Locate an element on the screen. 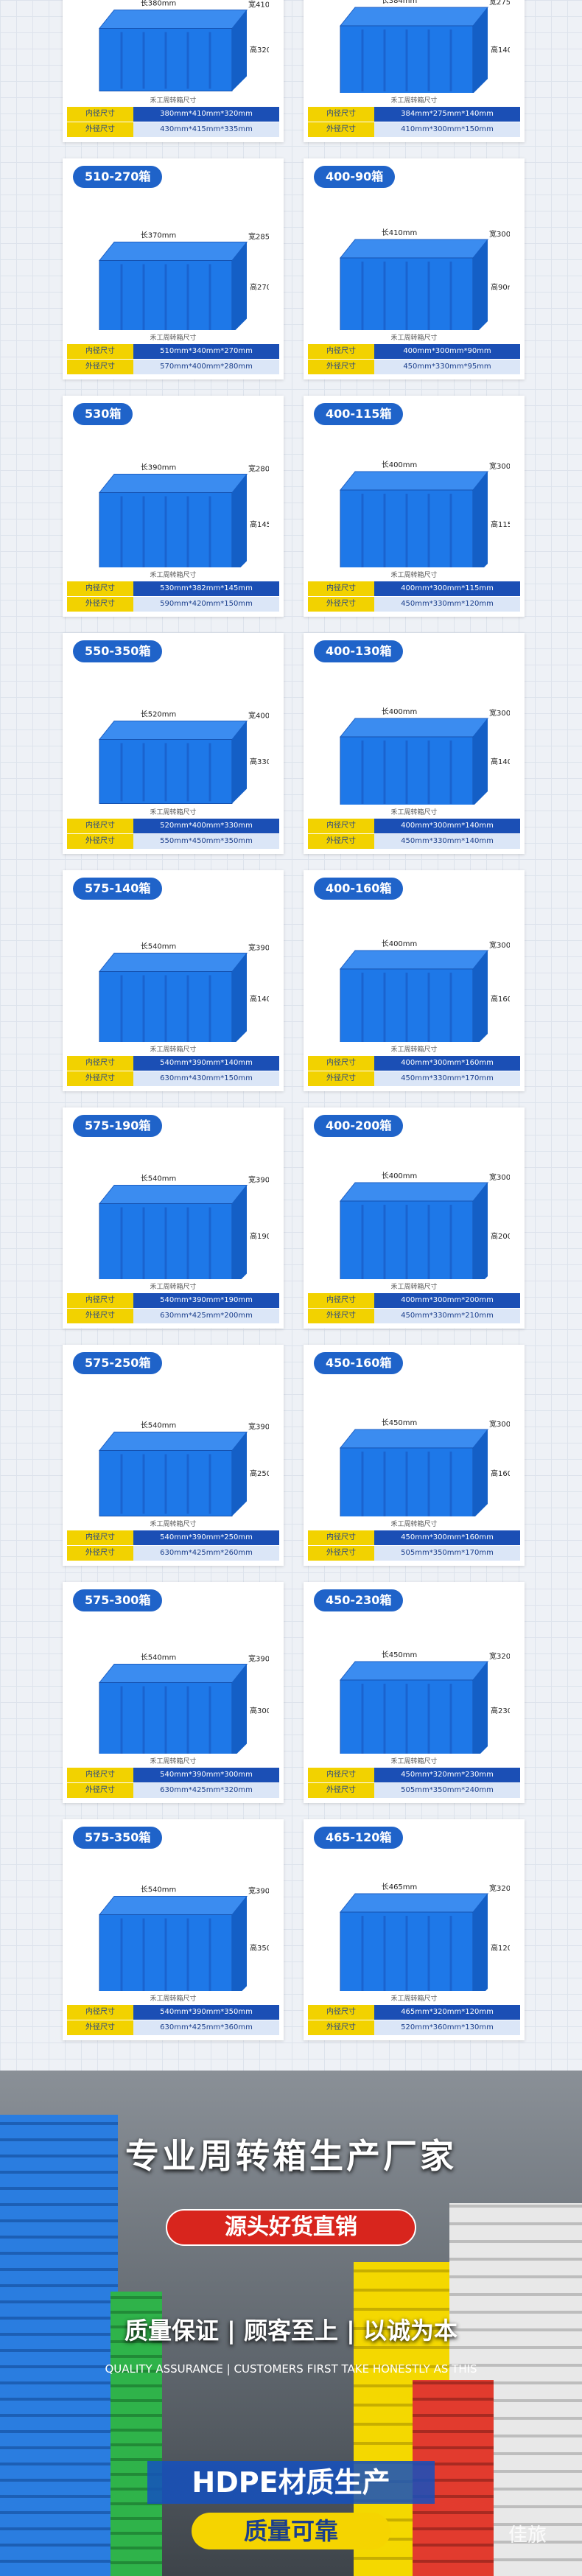  size-value: 630mm*425mm*360mm is located at coordinates (207, 2027).